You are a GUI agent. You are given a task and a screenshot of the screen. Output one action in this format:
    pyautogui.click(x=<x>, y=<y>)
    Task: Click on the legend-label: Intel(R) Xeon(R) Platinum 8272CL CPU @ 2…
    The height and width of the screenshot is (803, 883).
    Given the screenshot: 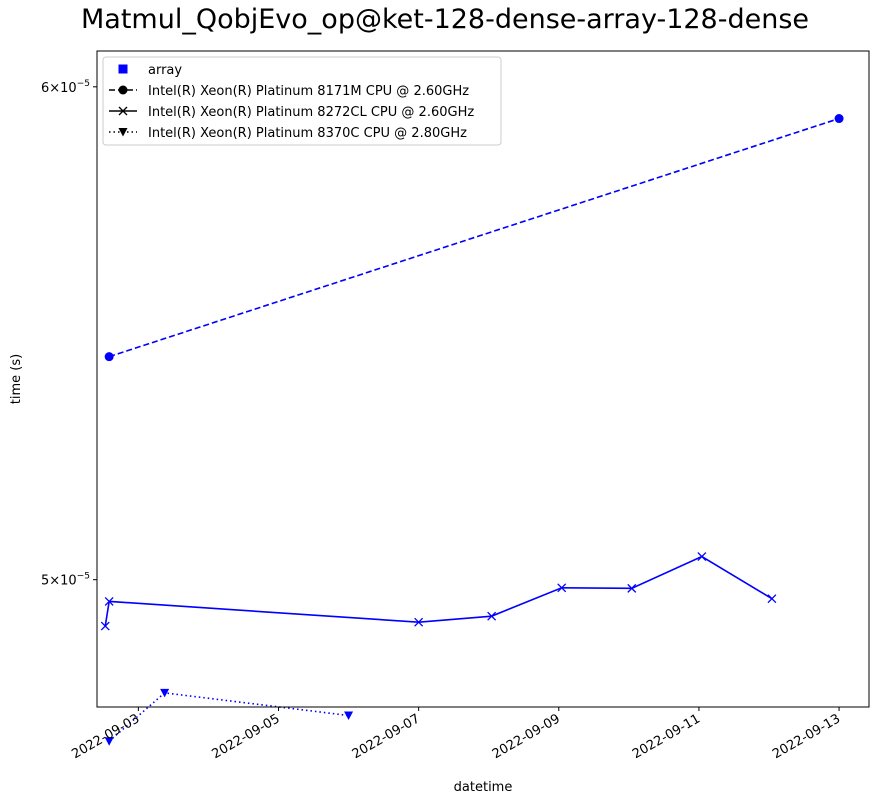 What is the action you would take?
    pyautogui.click(x=311, y=112)
    